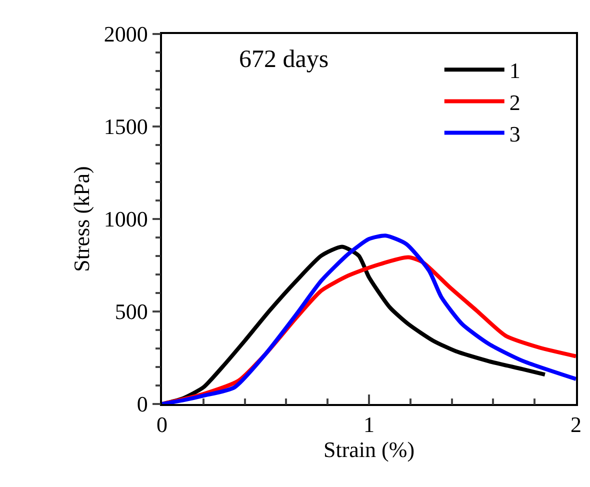 This screenshot has height=487, width=590. Describe the element at coordinates (514, 133) in the screenshot. I see `legend-label: 3` at that location.